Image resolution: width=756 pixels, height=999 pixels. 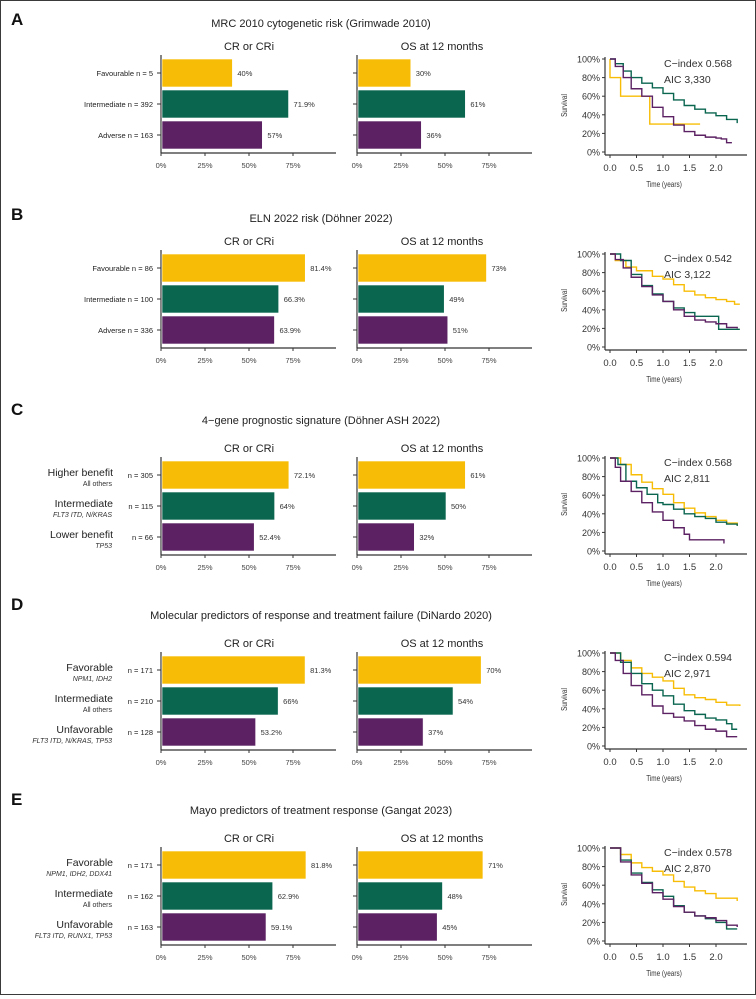 What do you see at coordinates (465, 701) in the screenshot?
I see `os-bar-label: 54%` at bounding box center [465, 701].